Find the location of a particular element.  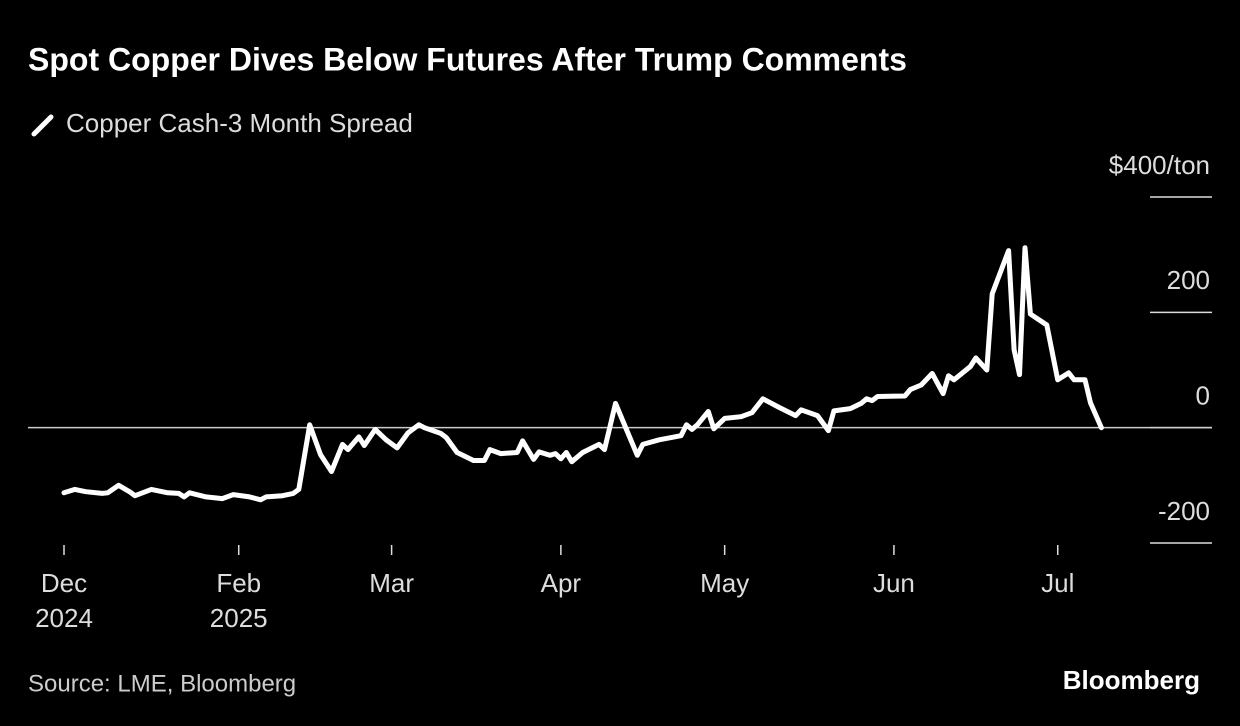

x-tick-label: Apr is located at coordinates (561, 583).